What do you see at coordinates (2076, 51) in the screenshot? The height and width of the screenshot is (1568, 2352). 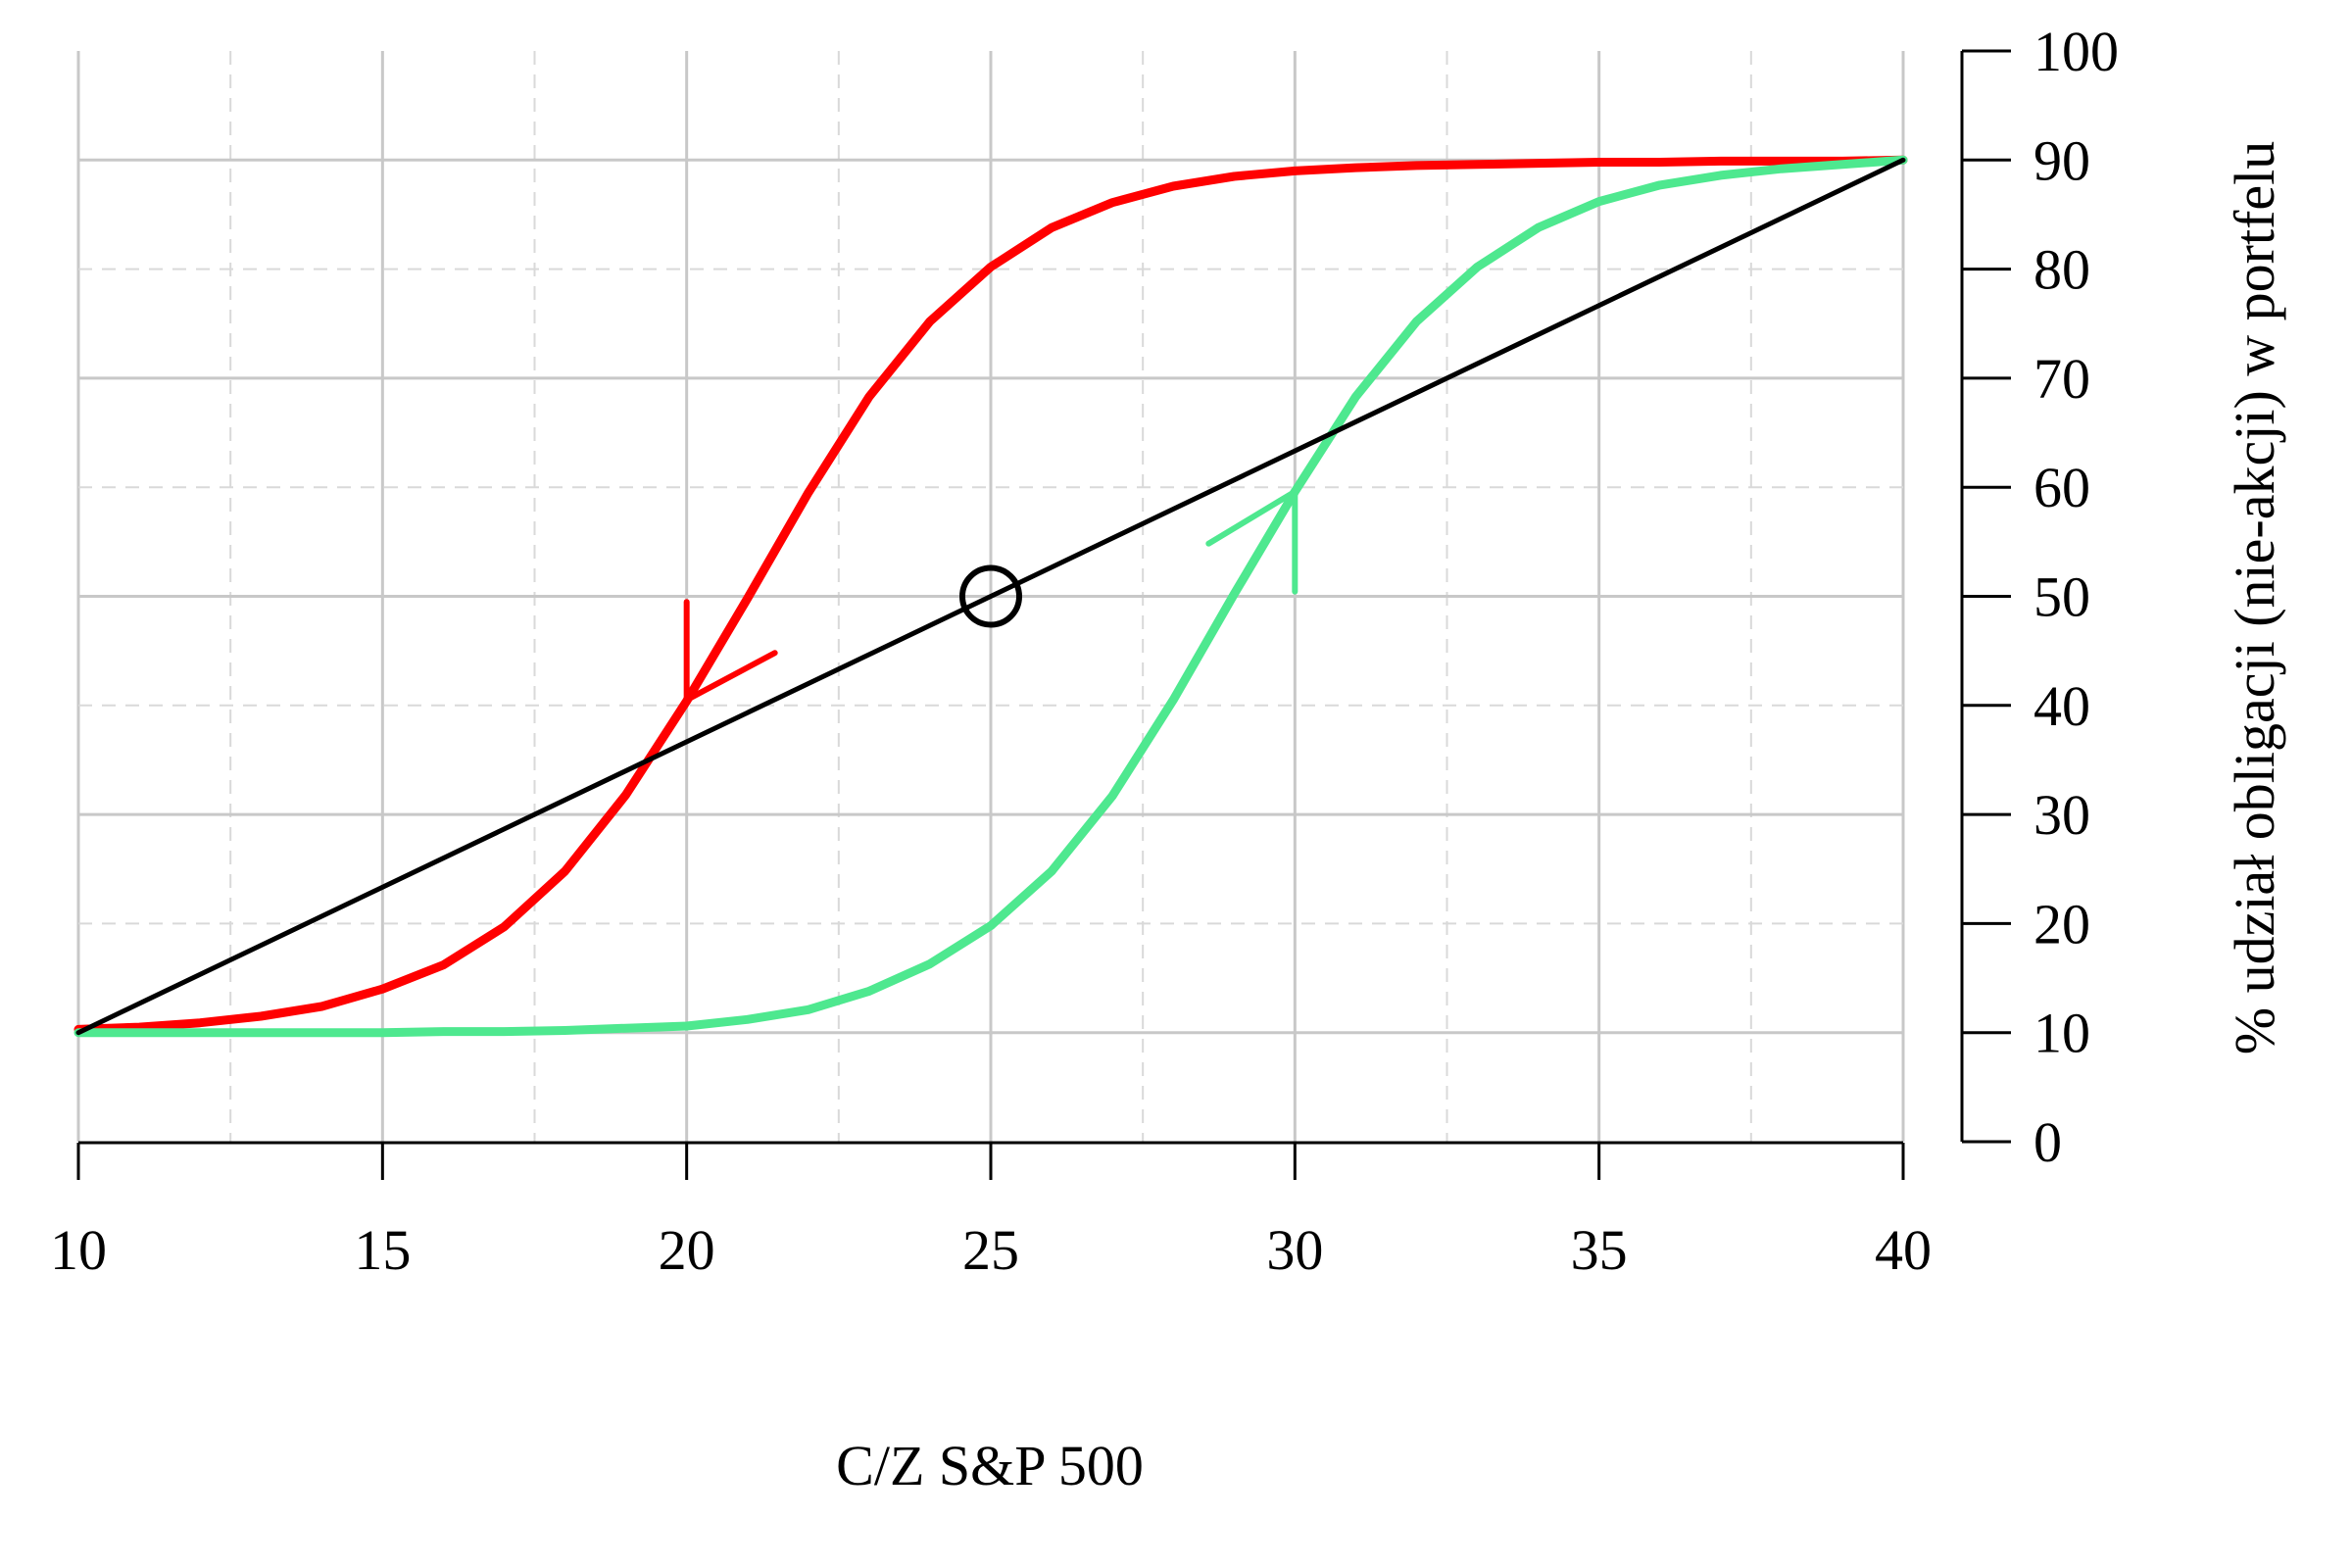 I see `y-tick-label: 100` at bounding box center [2076, 51].